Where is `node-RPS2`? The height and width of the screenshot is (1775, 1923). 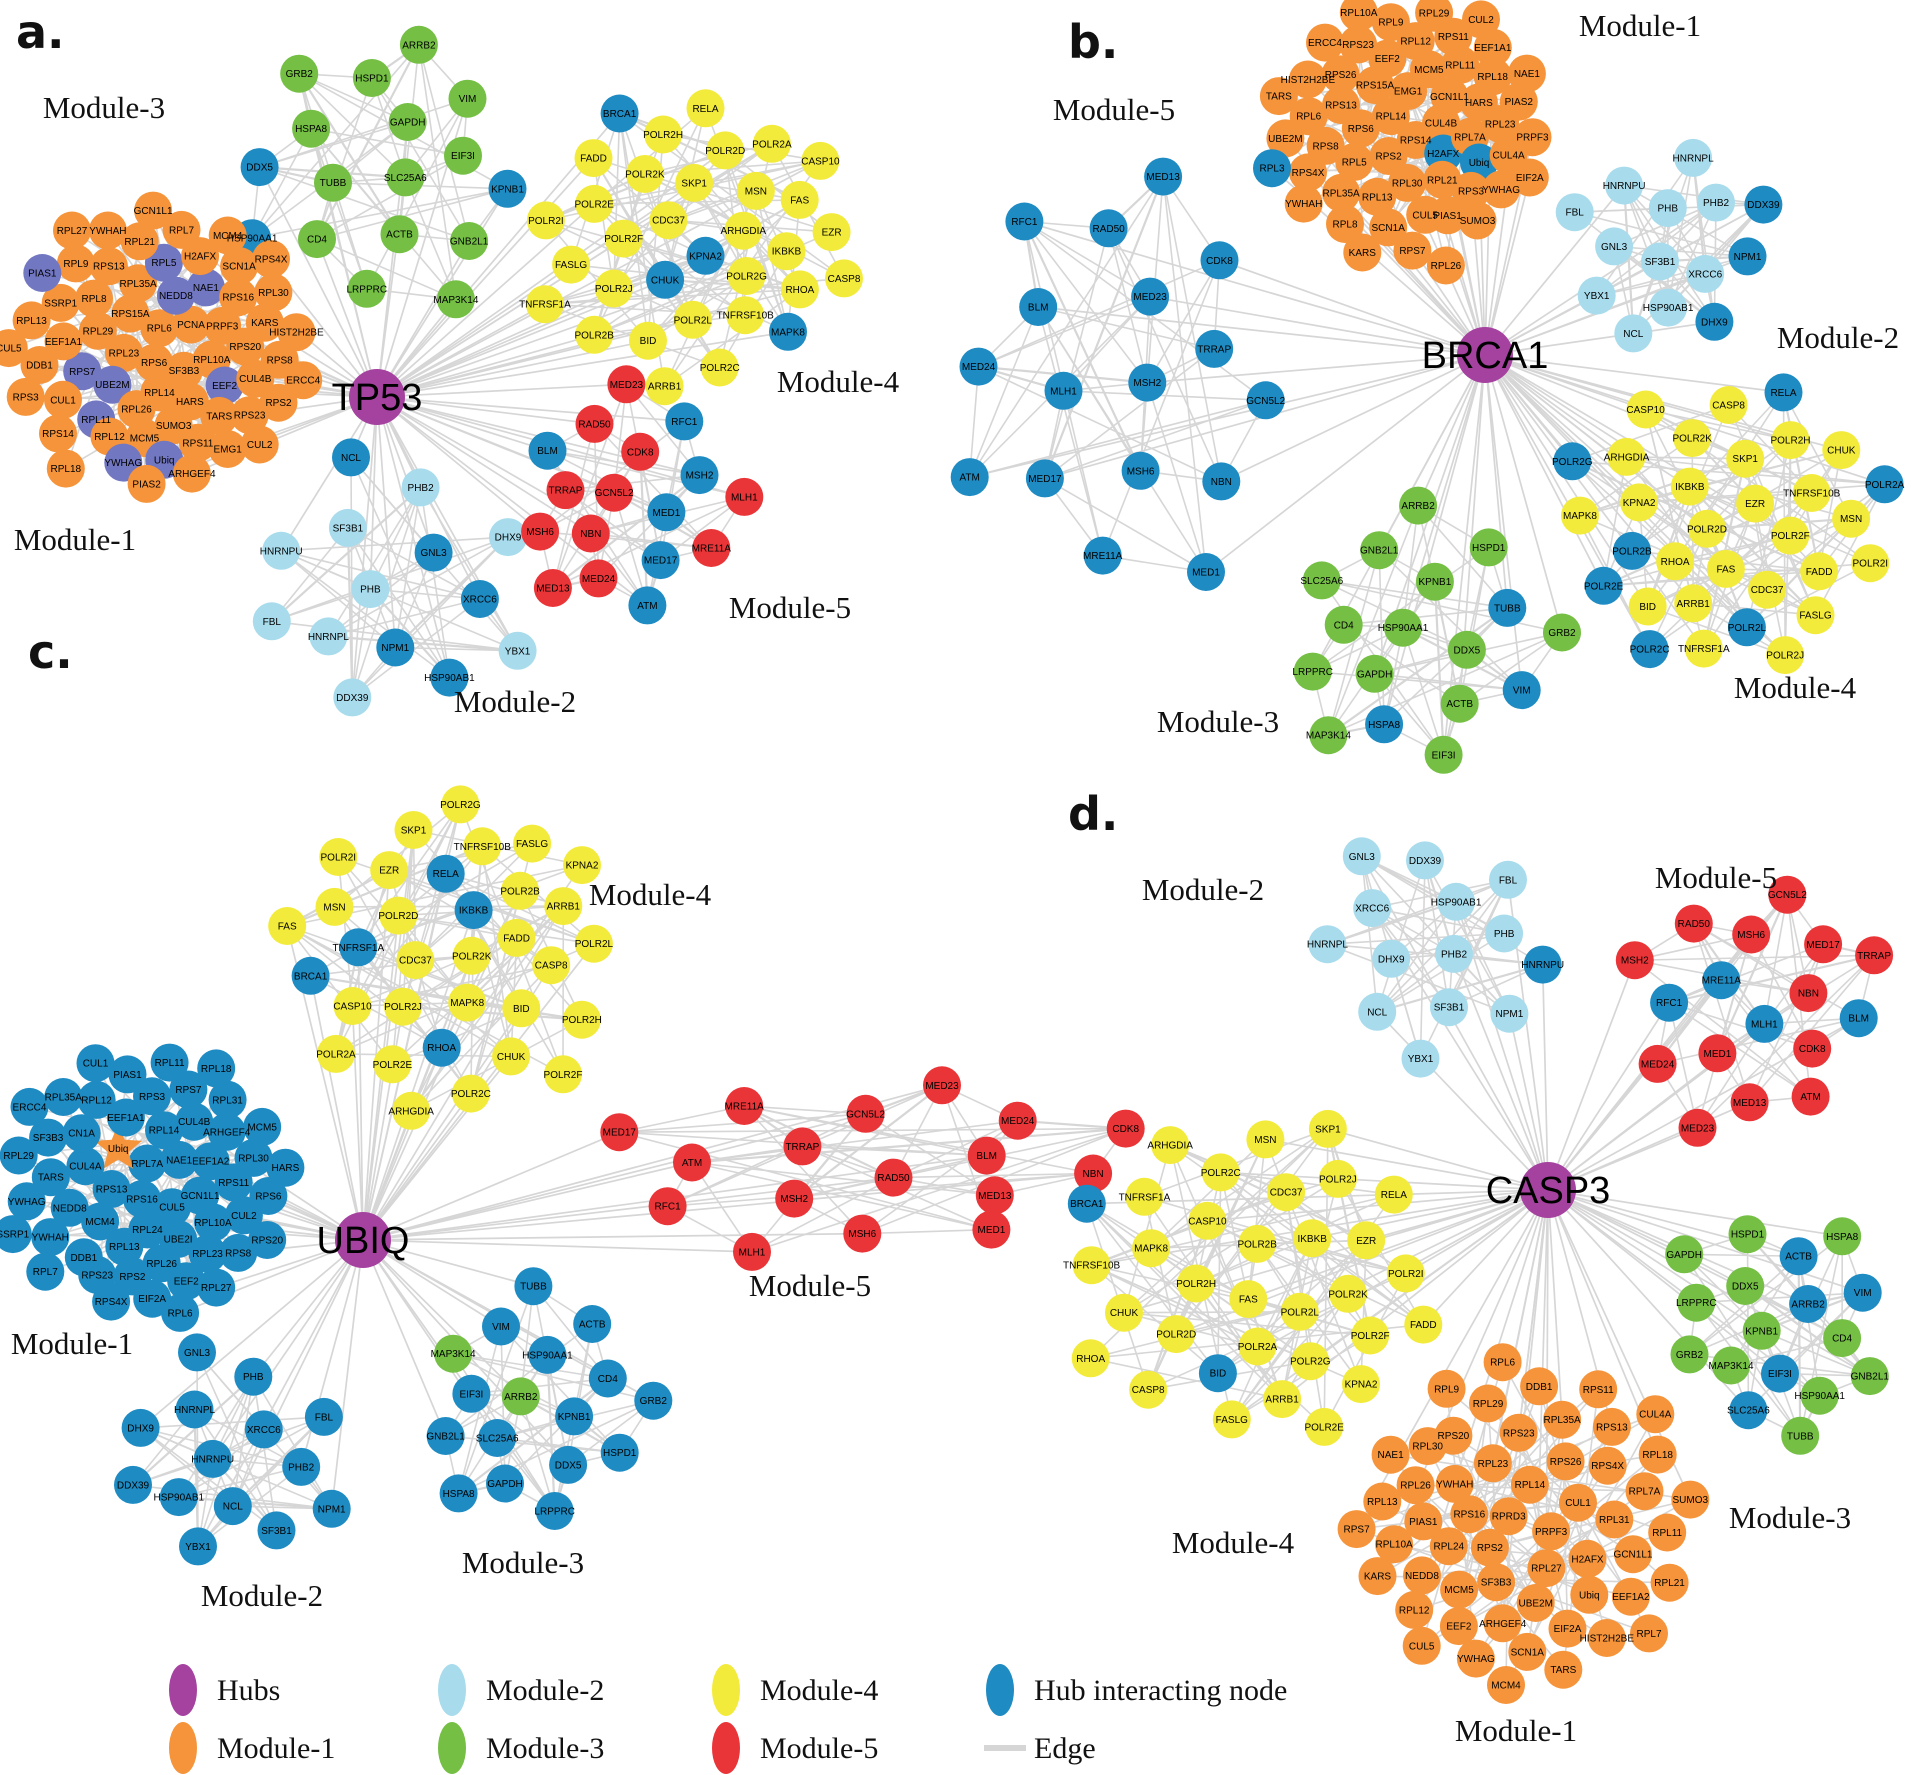
node-RPS2 is located at coordinates (278, 402).